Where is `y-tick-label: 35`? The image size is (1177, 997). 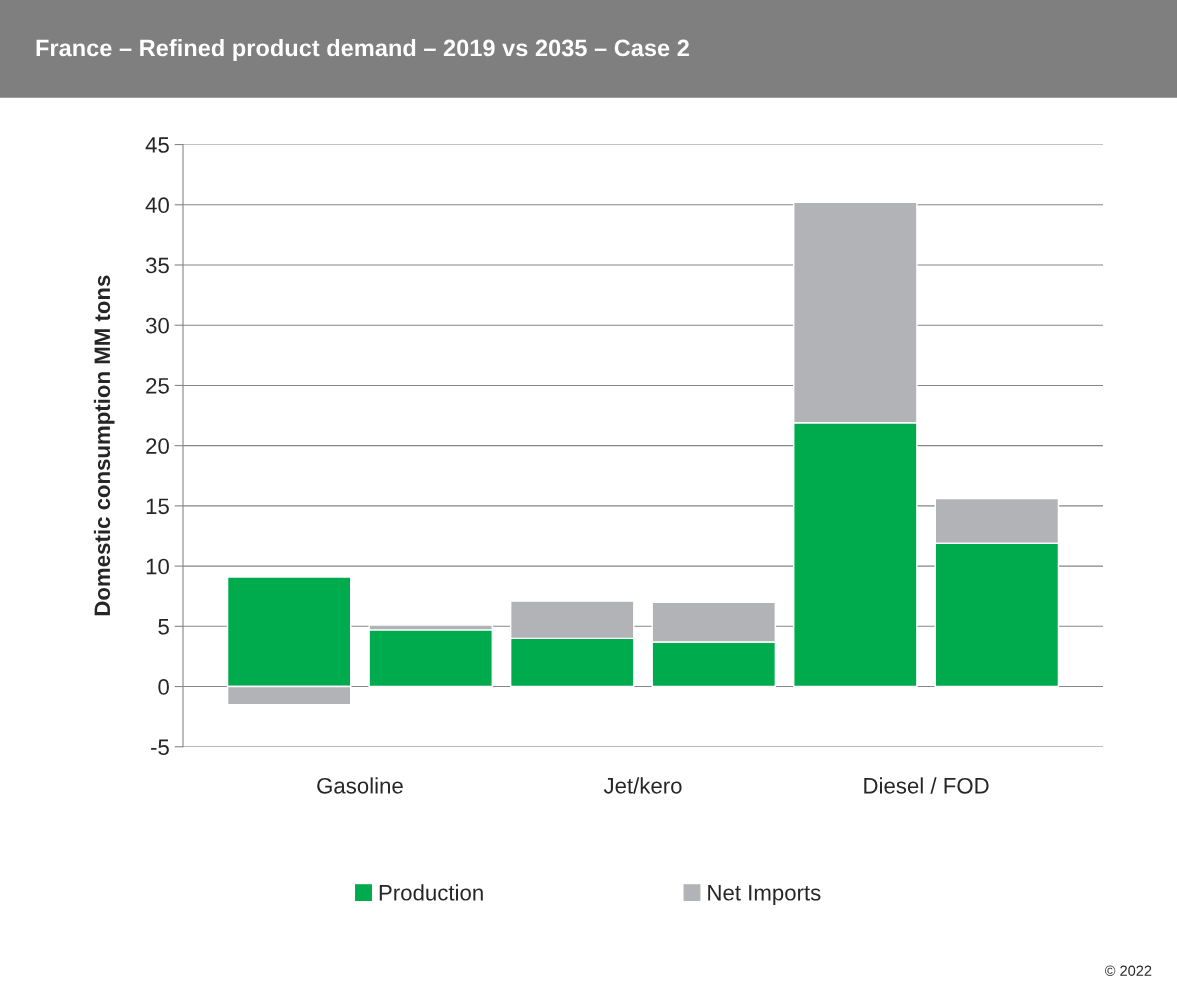 y-tick-label: 35 is located at coordinates (157, 265).